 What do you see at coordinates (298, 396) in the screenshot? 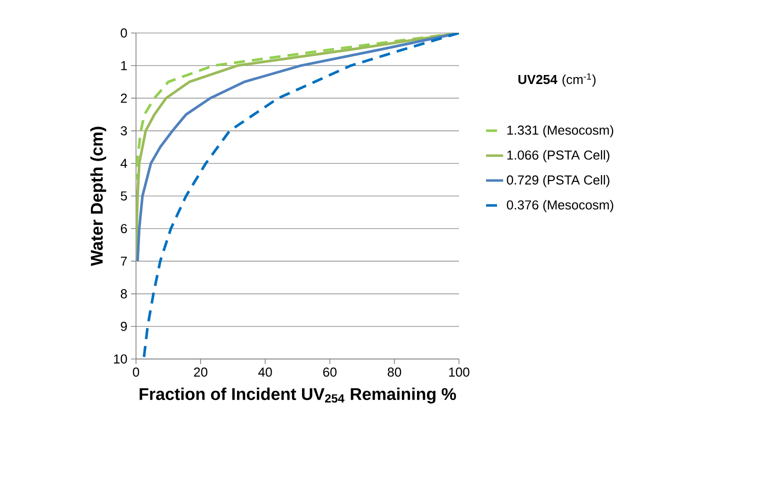
I see `x-axis-title: Fraction of Incident UV$_{254}$ Remaining %` at bounding box center [298, 396].